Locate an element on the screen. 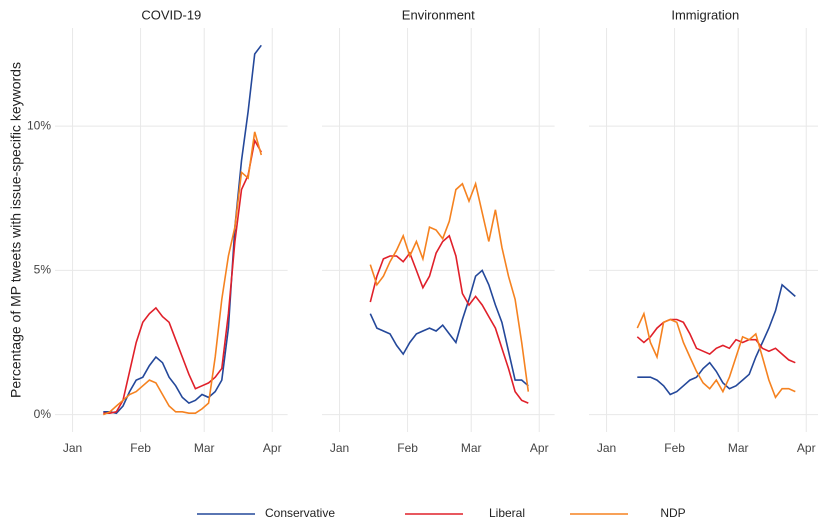  facet-title: COVID-19 is located at coordinates (171, 14).